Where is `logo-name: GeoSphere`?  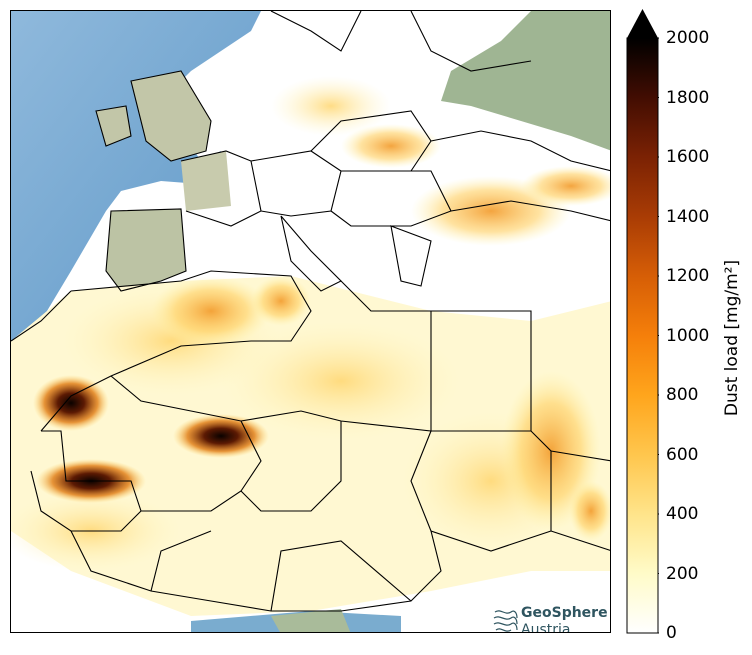
logo-name: GeoSphere is located at coordinates (564, 613).